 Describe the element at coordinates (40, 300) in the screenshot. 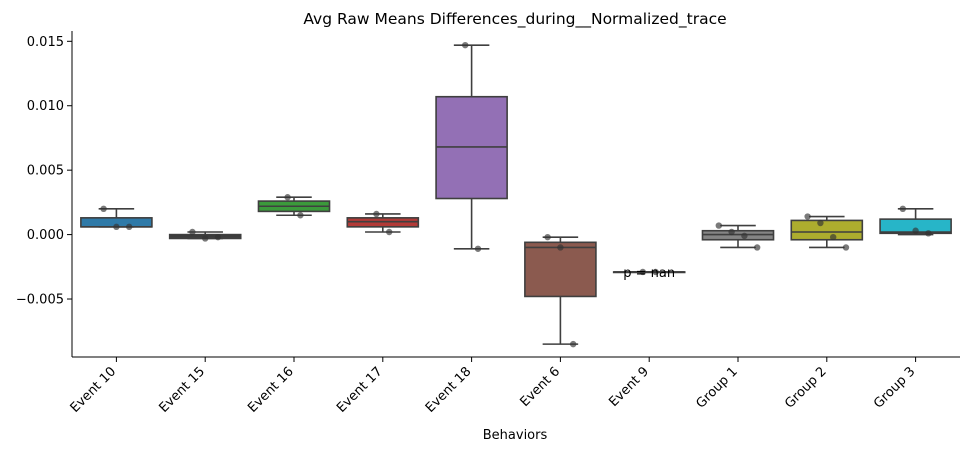

I see `y-tick-label: −0.005` at that location.